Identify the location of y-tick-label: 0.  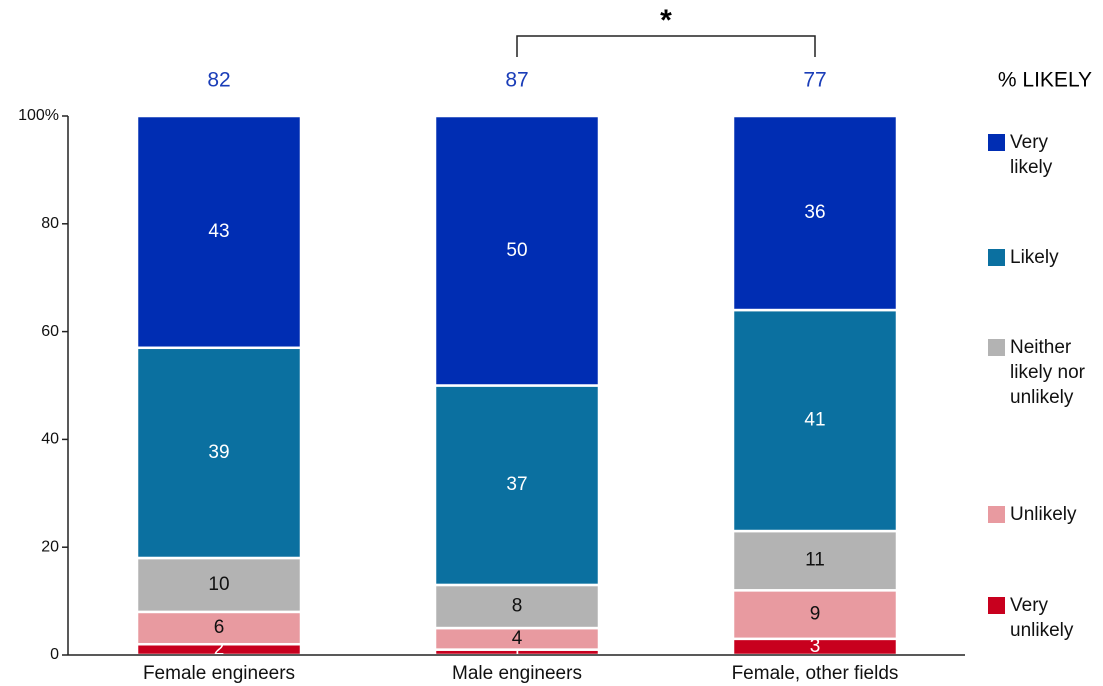
(54, 654).